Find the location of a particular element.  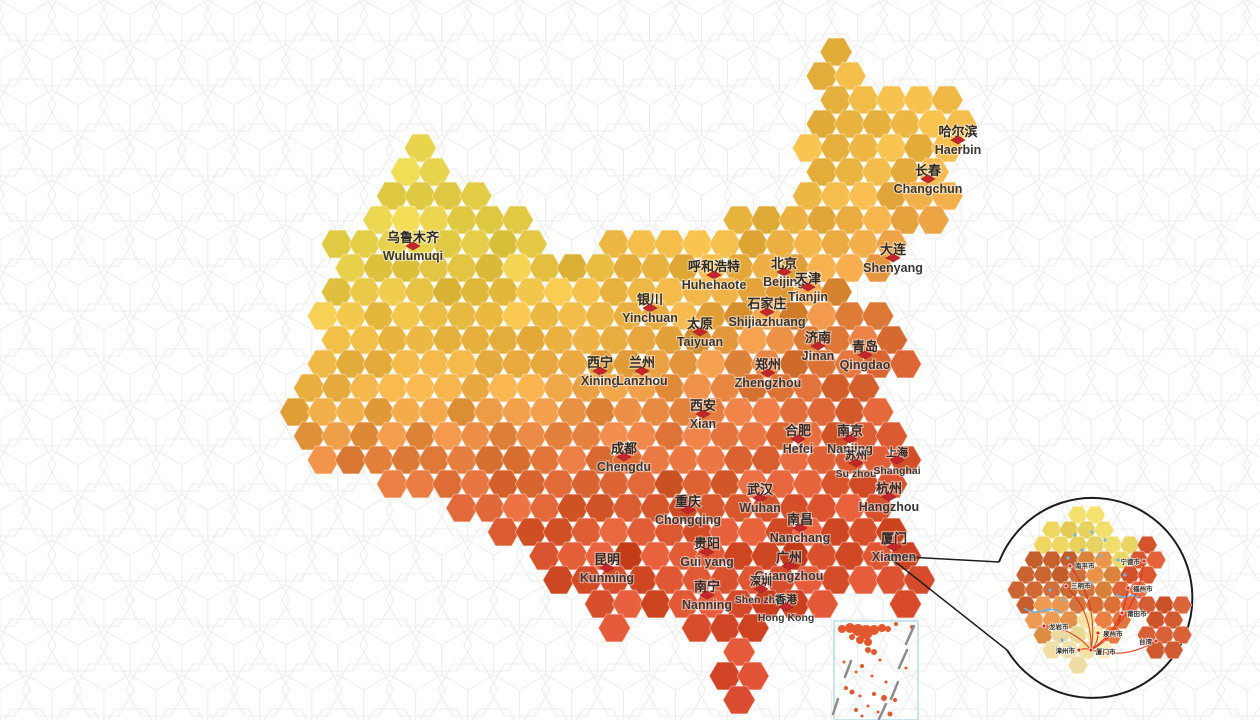

city-label-zh-hefei: 合肥 is located at coordinates (798, 430).